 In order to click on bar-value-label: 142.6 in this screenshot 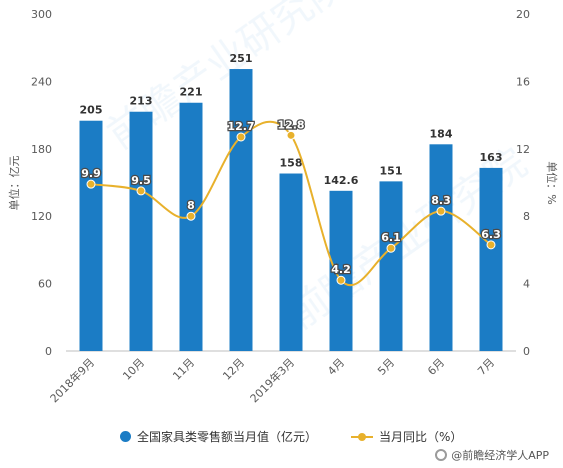, I will do `click(341, 180)`.